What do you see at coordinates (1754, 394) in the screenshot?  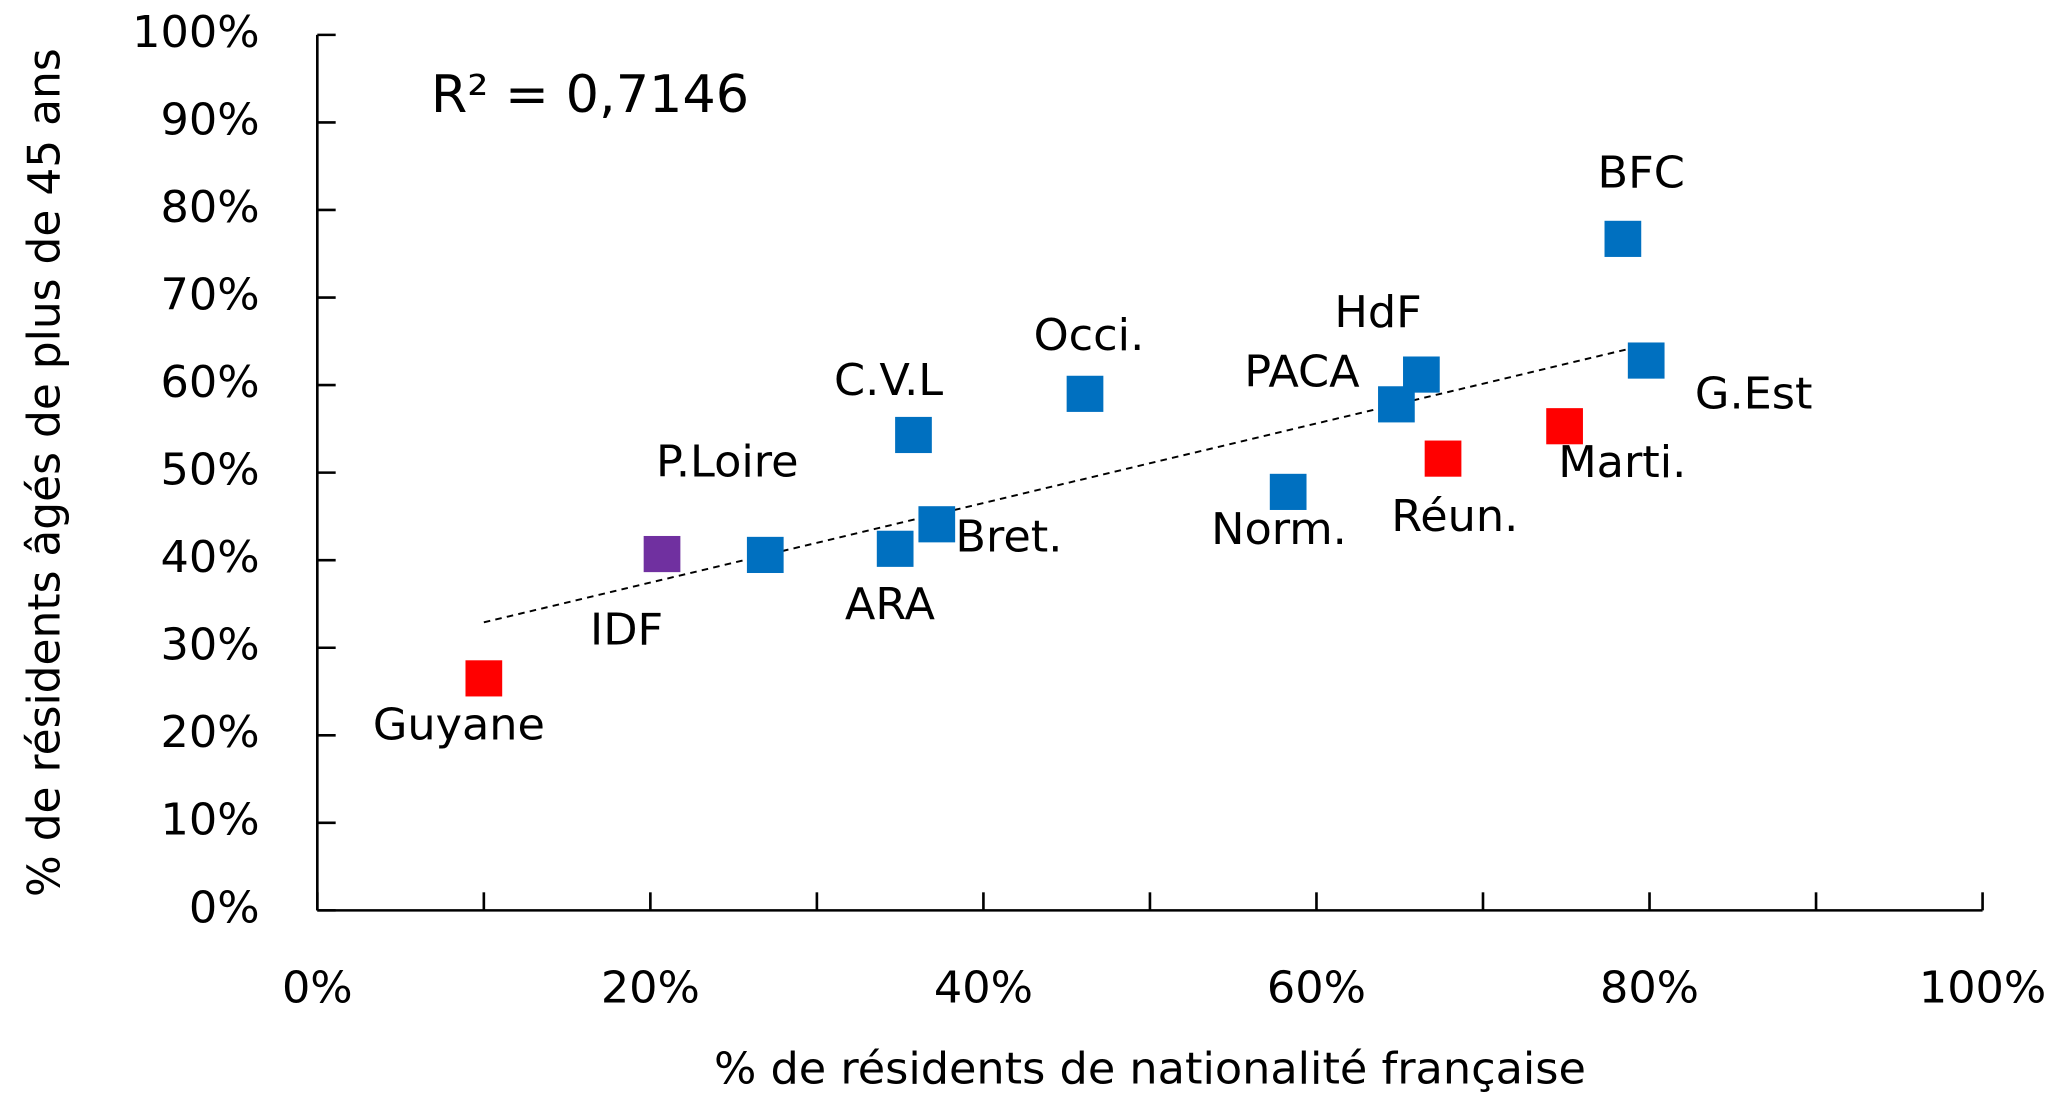 I see `point-label: G.Est` at bounding box center [1754, 394].